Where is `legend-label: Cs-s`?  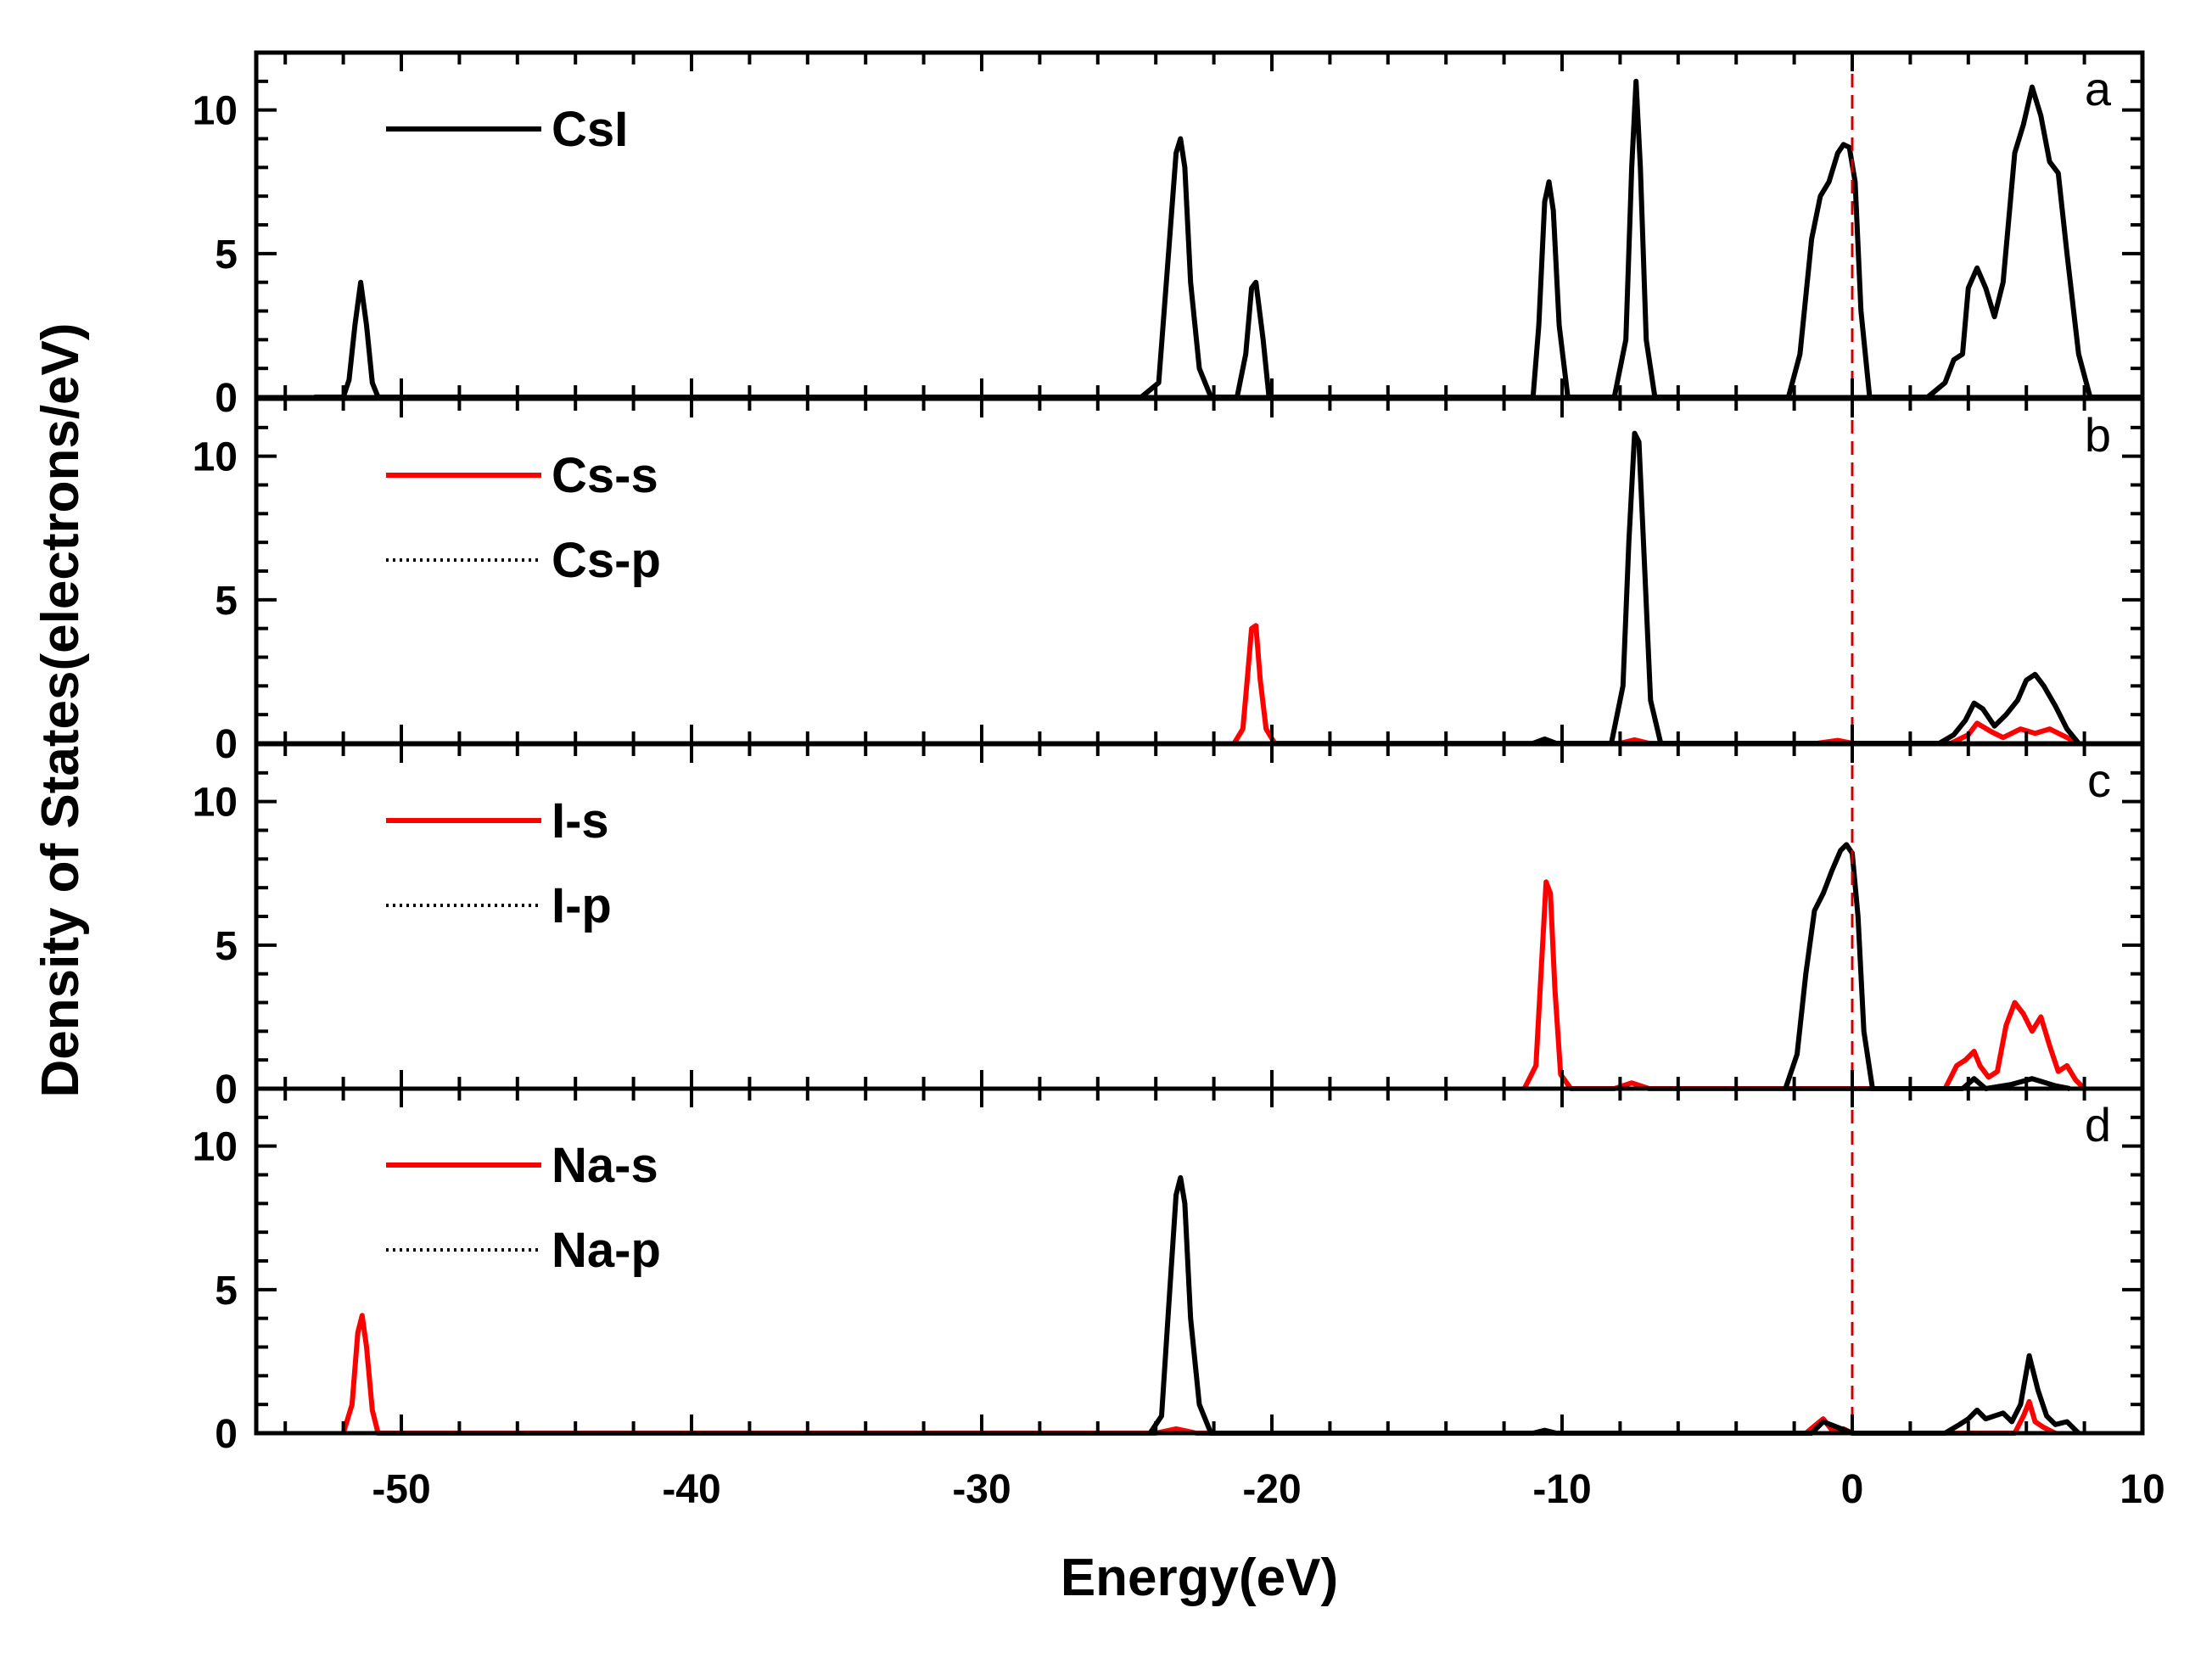 legend-label: Cs-s is located at coordinates (605, 476).